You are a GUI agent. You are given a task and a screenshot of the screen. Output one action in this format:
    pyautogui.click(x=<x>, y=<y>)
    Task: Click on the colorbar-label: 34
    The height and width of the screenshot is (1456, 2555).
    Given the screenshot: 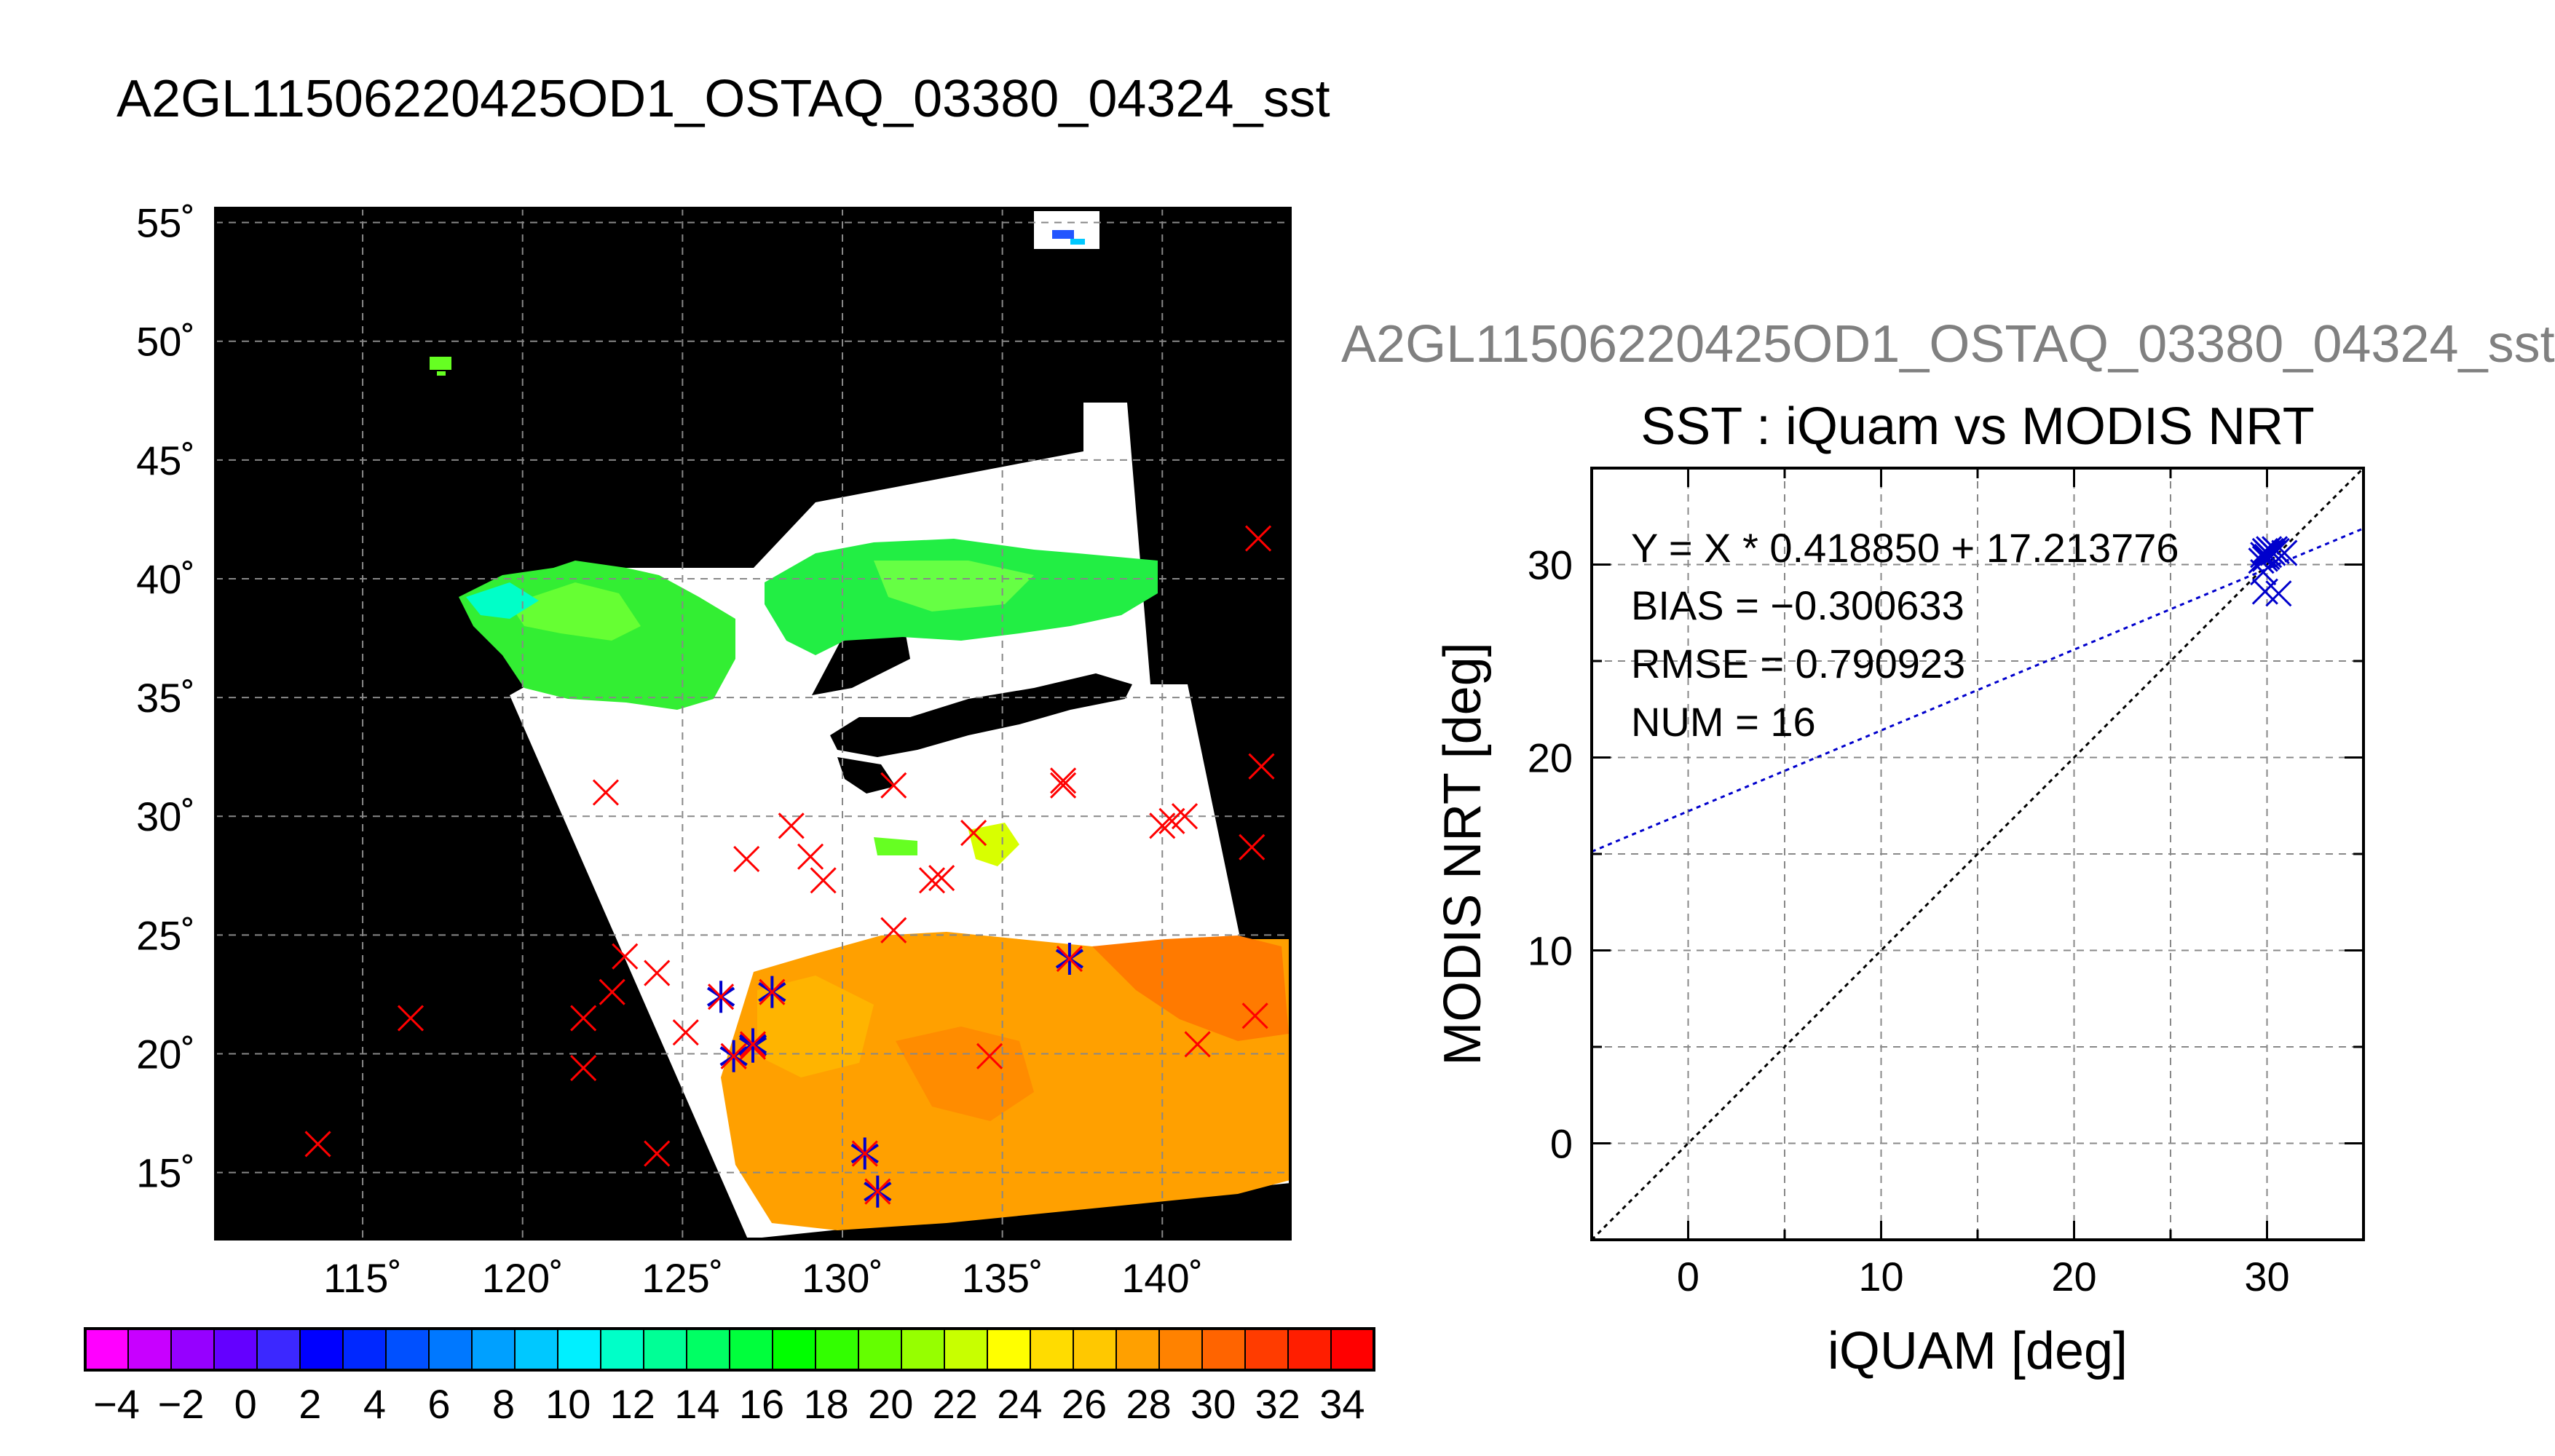 What is the action you would take?
    pyautogui.click(x=1342, y=1404)
    